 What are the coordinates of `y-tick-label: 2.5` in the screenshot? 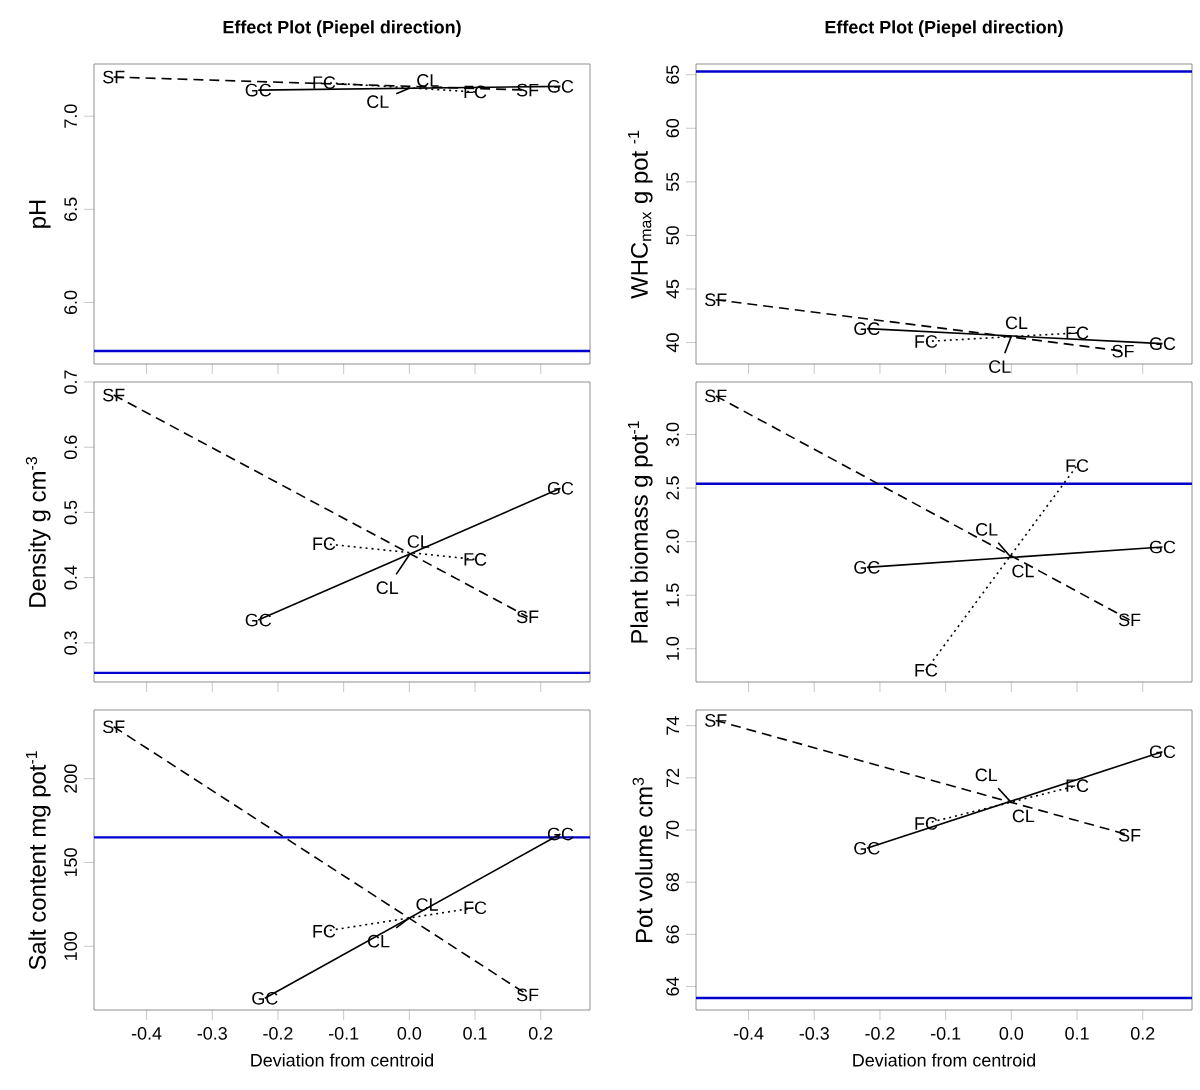 It's located at (672, 488).